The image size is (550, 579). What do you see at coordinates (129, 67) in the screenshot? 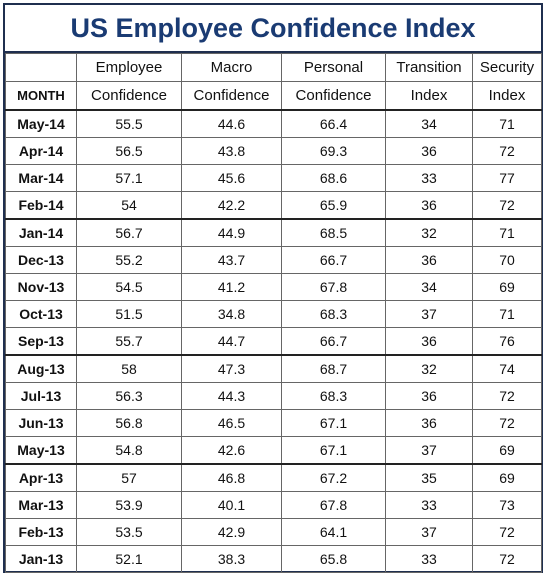
I see `header-cell: Employee` at bounding box center [129, 67].